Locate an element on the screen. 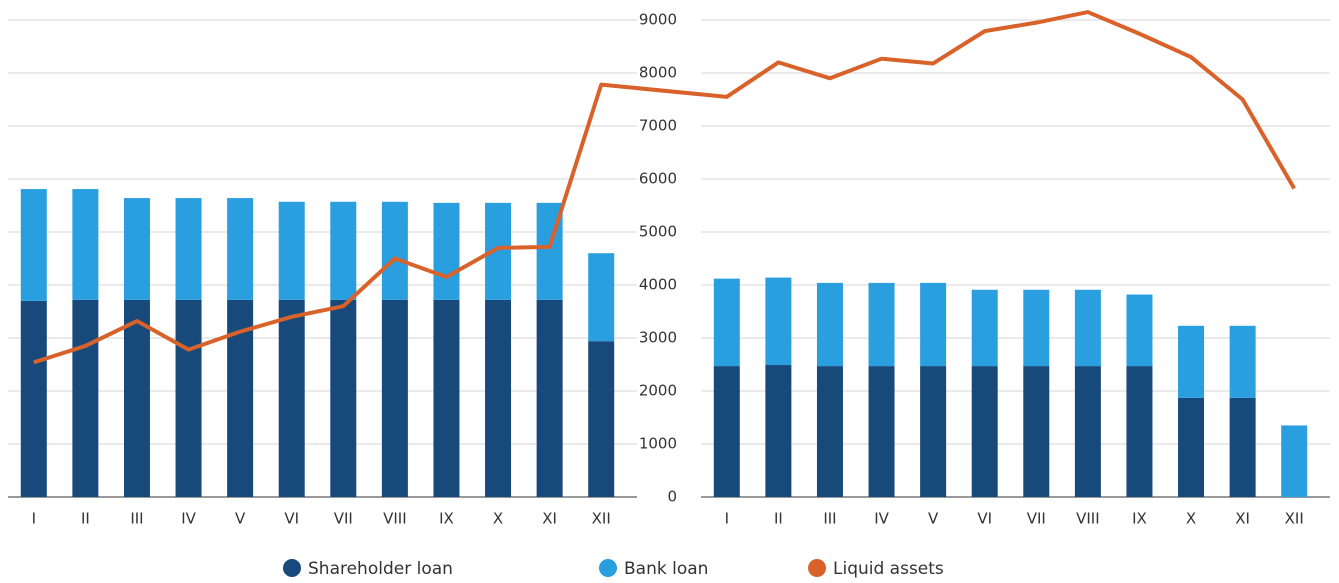 The width and height of the screenshot is (1339, 583). legend-label: Liquid assets is located at coordinates (888, 569).